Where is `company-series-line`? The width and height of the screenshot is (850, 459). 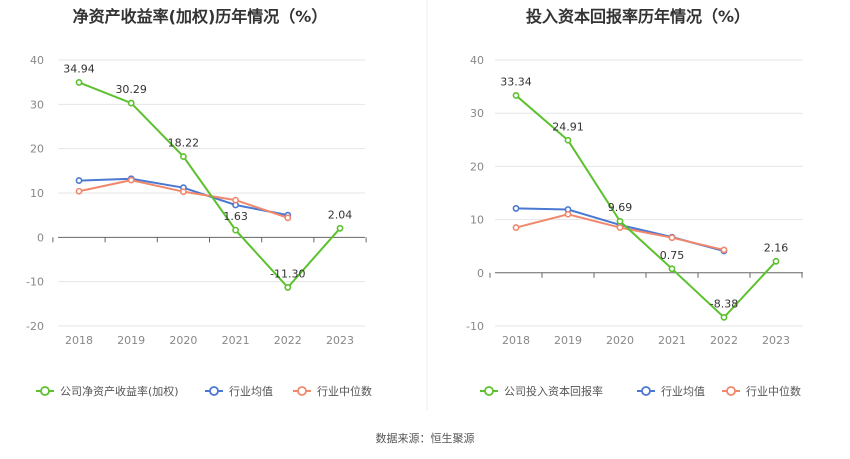
company-series-line is located at coordinates (209, 185).